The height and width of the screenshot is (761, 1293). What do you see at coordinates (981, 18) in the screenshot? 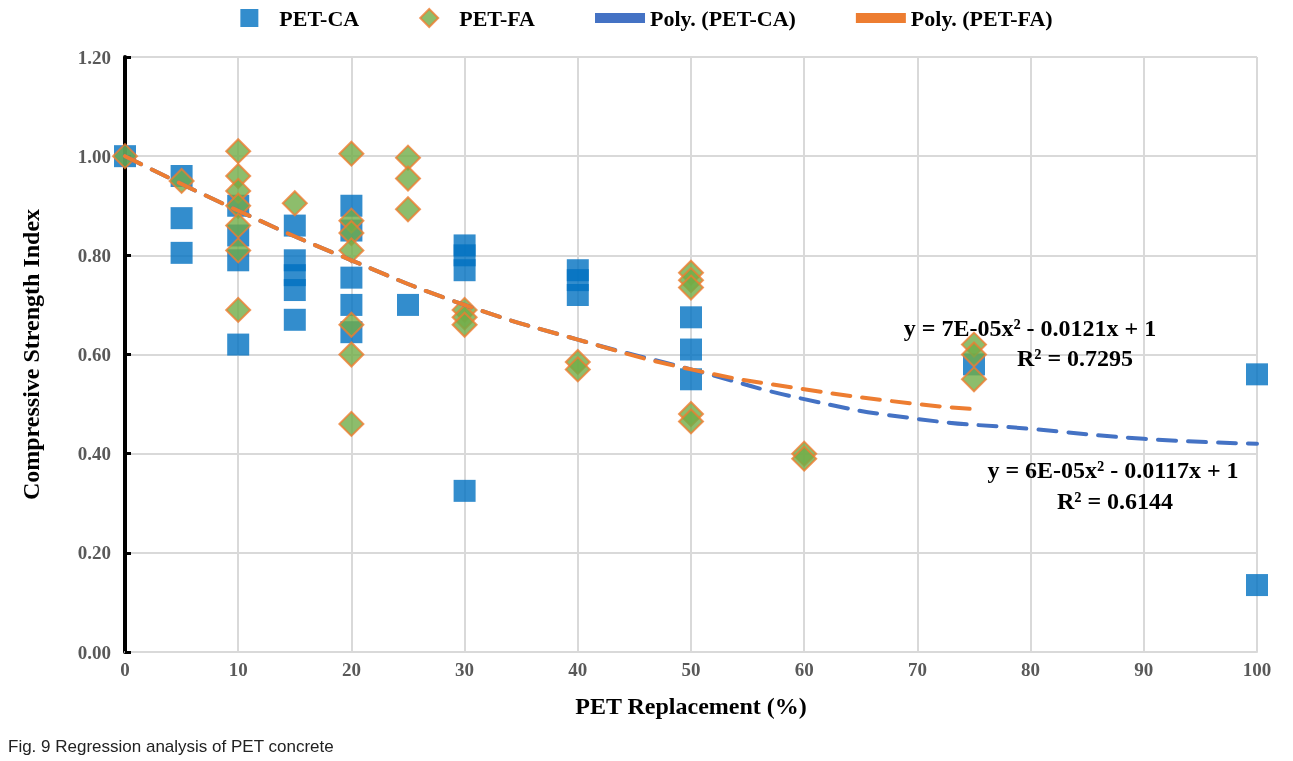
I see `legend-label: Poly. (PET-FA)` at bounding box center [981, 18].